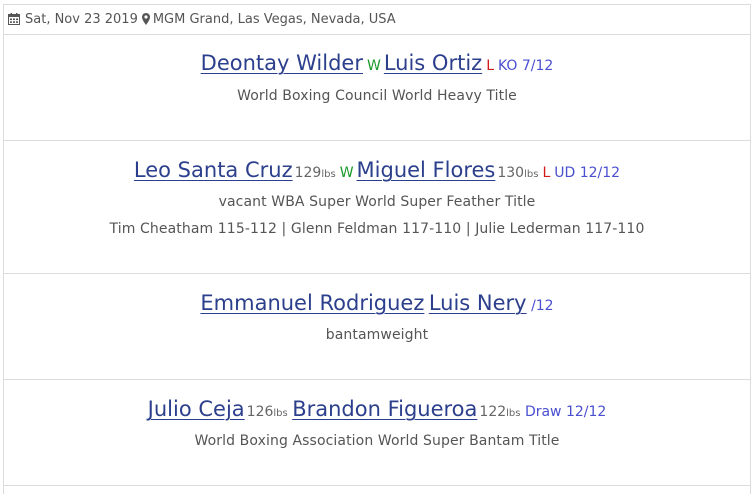  Describe the element at coordinates (81, 19) in the screenshot. I see `event-date: Sat, Nov 23 2019` at that location.